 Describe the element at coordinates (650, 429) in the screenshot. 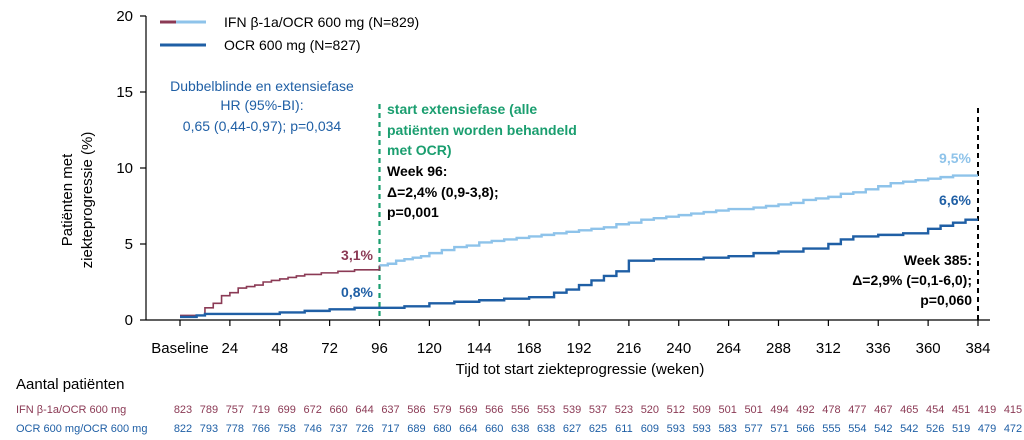

I see `risk-table-cell: 609` at that location.